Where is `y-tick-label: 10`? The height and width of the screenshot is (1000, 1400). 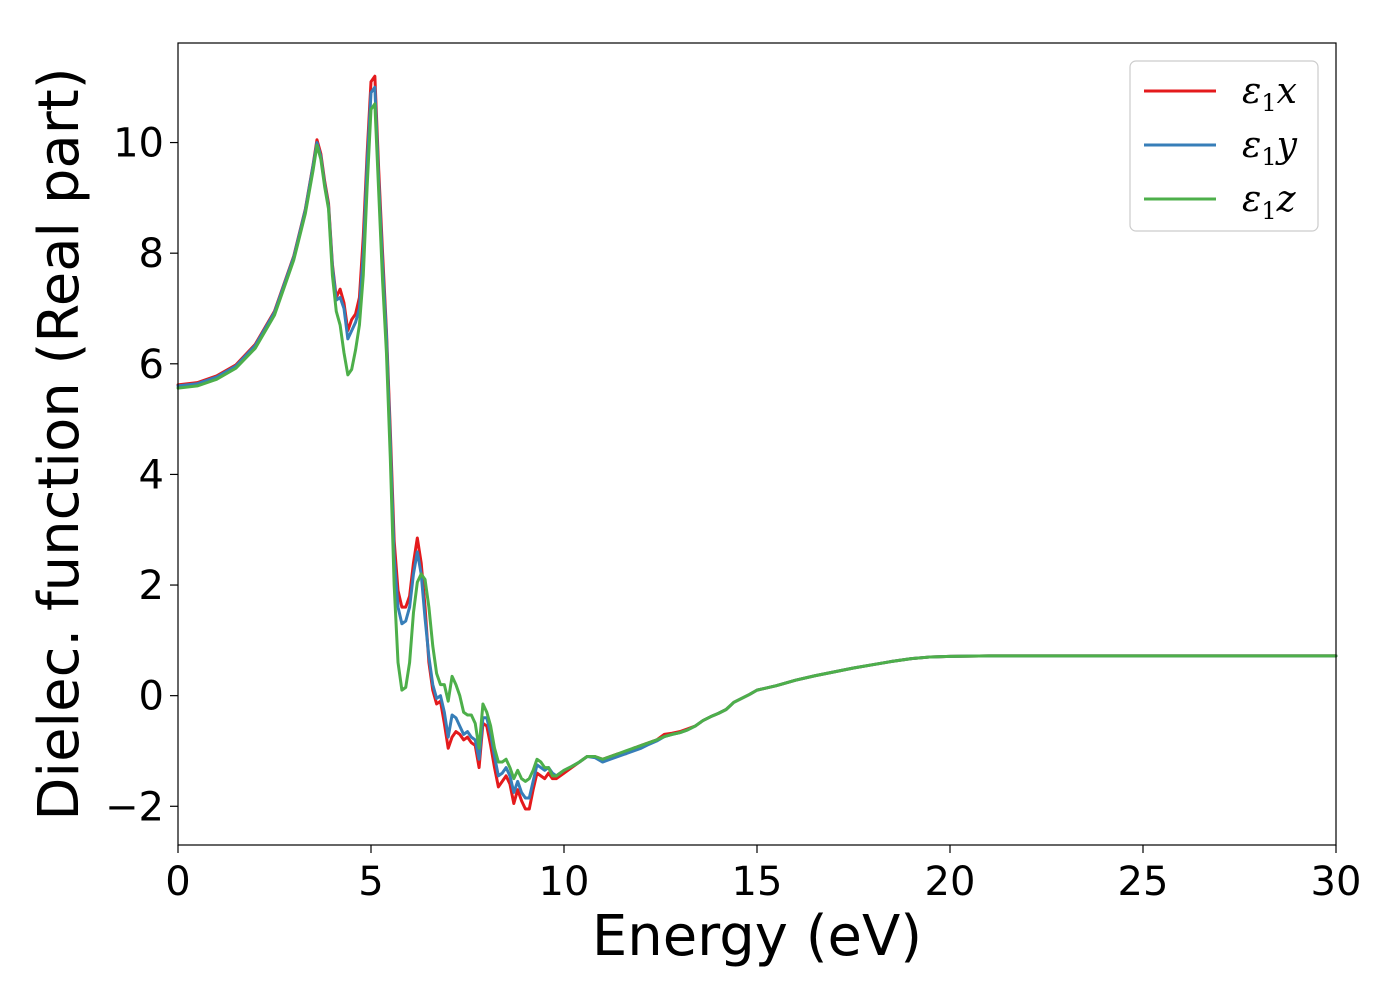
y-tick-label: 10 is located at coordinates (138, 144).